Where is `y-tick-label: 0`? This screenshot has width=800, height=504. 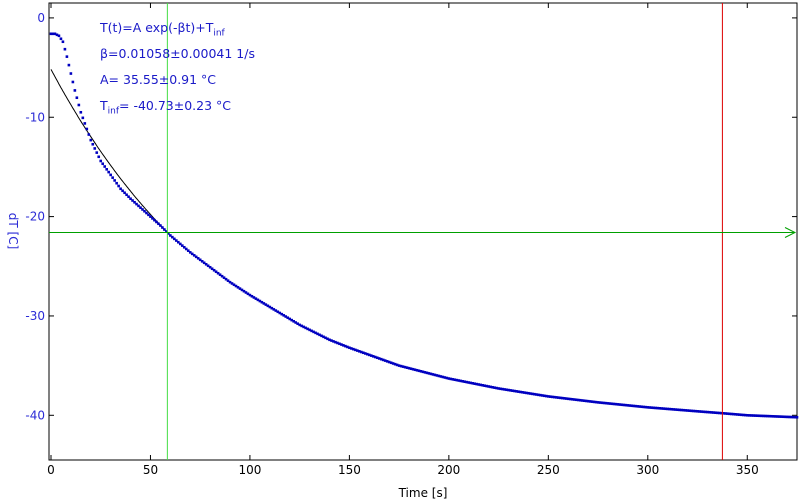 y-tick-label: 0 is located at coordinates (41, 18).